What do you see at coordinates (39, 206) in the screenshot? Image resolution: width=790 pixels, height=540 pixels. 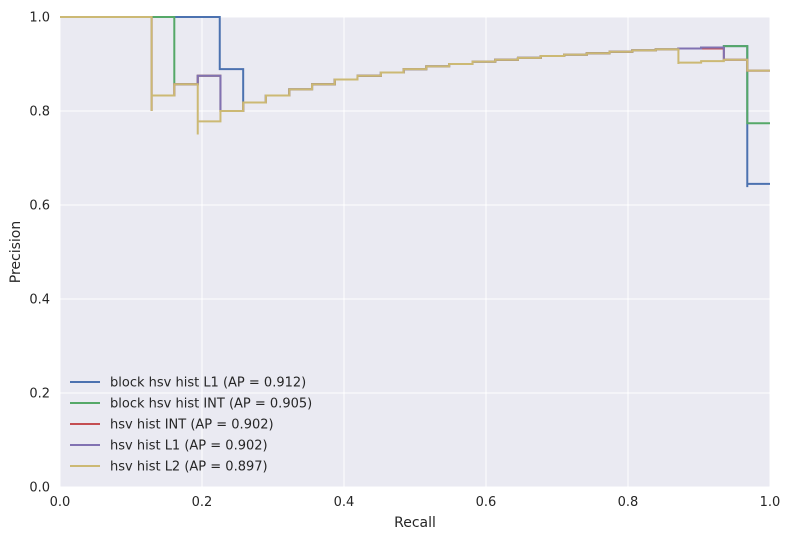 I see `y-tick-label: 0.6` at bounding box center [39, 206].